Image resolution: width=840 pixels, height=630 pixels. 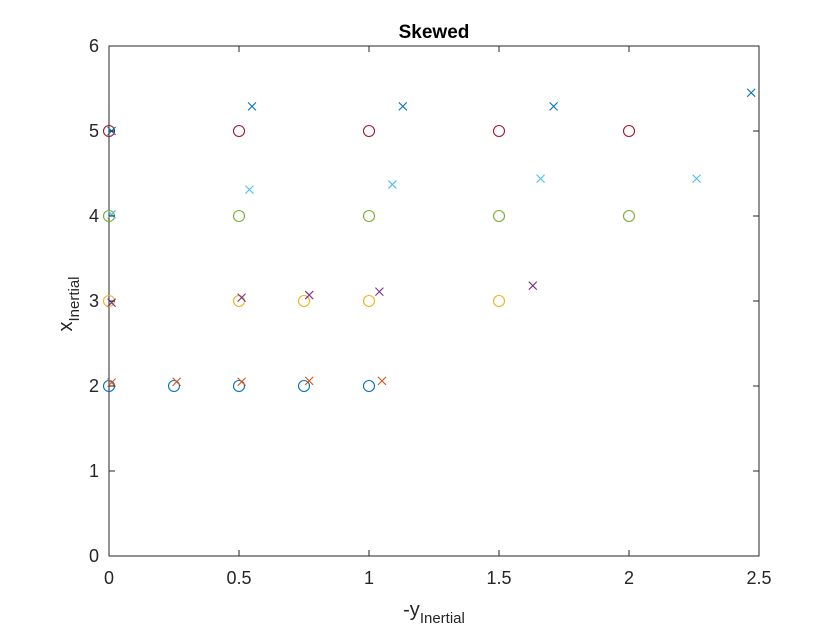 I want to click on y-tick-label: 2, so click(x=94, y=386).